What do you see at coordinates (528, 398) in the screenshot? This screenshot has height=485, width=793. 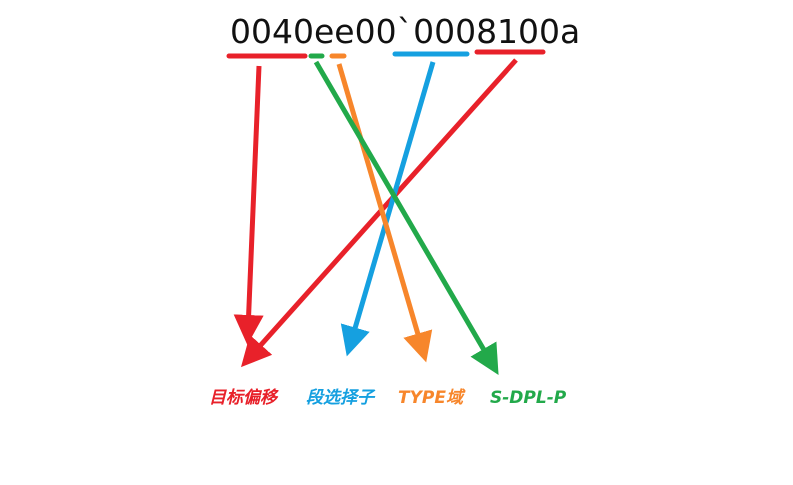 I see `label-s-dpl-p: S-DPL-P` at bounding box center [528, 398].